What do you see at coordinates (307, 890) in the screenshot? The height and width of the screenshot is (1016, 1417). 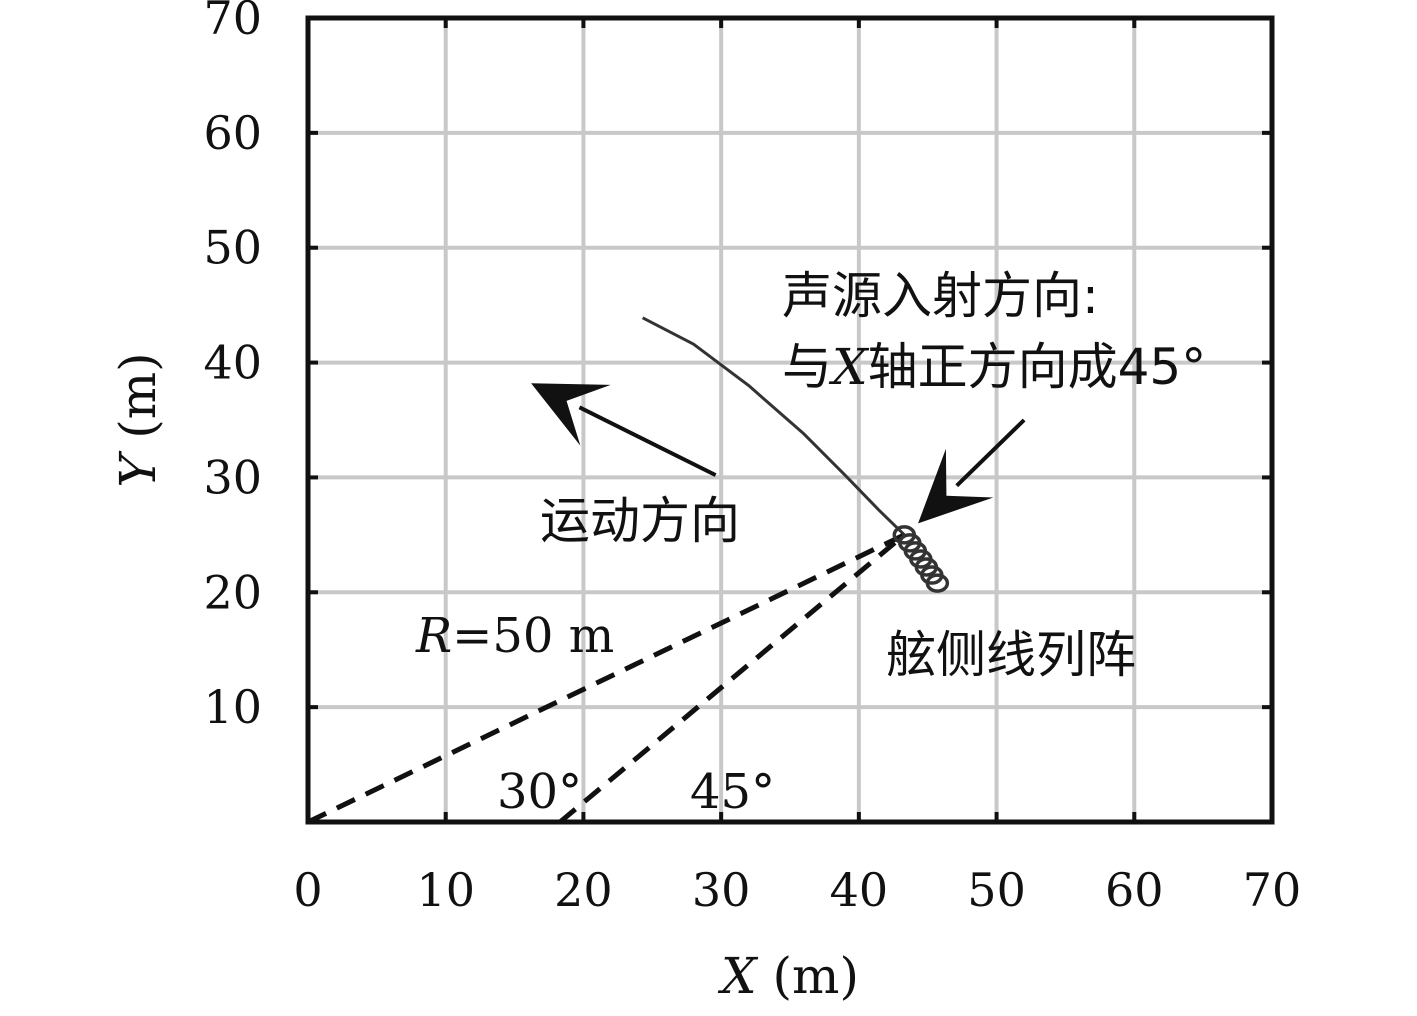 I see `x-tick-label: 0` at bounding box center [307, 890].